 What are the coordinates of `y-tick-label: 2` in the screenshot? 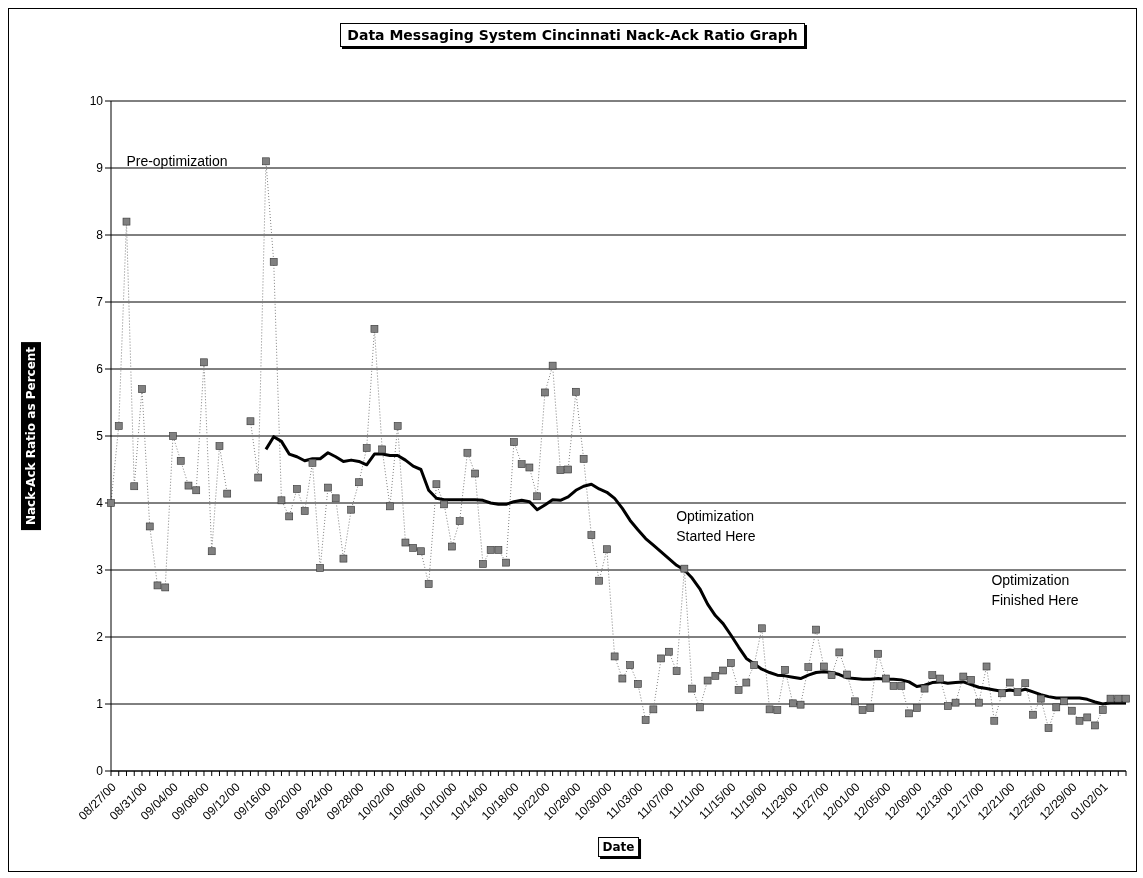 It's located at (100, 637).